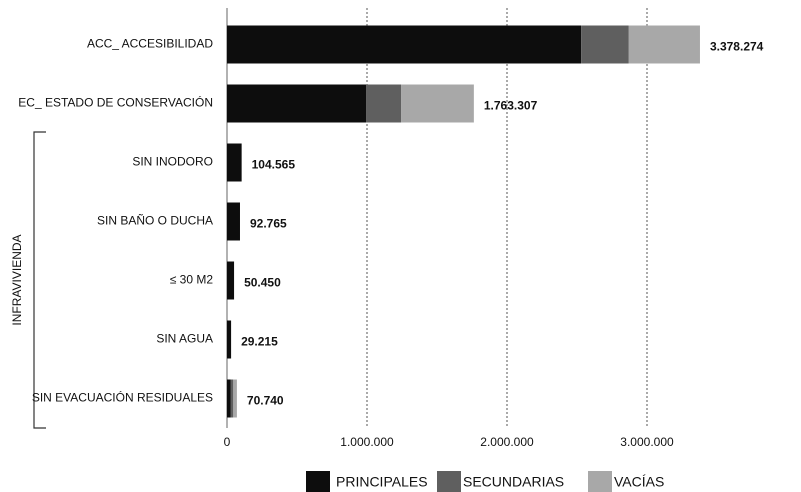 Image resolution: width=801 pixels, height=492 pixels. Describe the element at coordinates (507, 442) in the screenshot. I see `x-tick-label: 2.000.000` at that location.